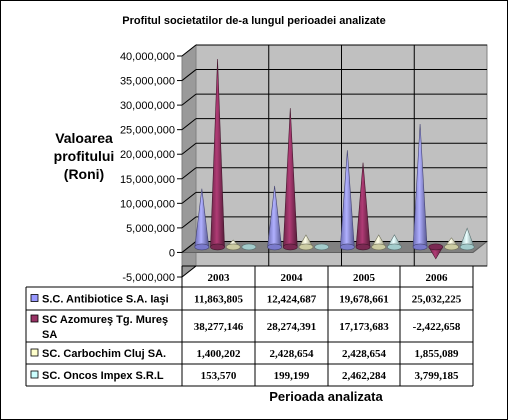  Describe the element at coordinates (219, 376) in the screenshot. I see `data-cell: 153,570` at that location.